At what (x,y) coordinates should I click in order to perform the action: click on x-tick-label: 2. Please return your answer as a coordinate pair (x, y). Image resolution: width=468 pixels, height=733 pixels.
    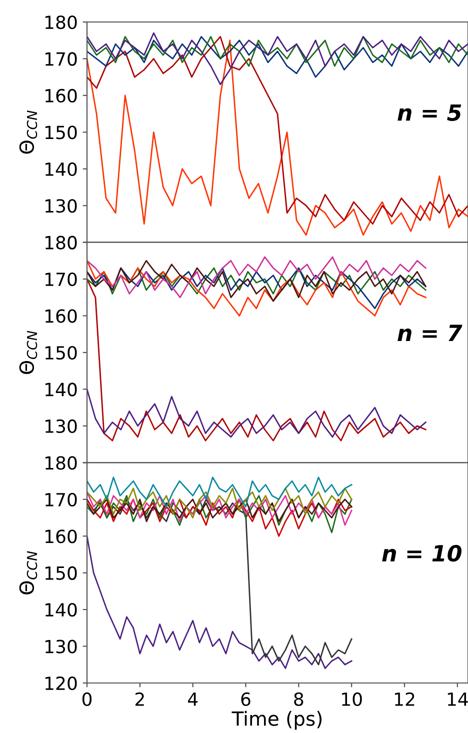
    Looking at the image, I should click on (139, 699).